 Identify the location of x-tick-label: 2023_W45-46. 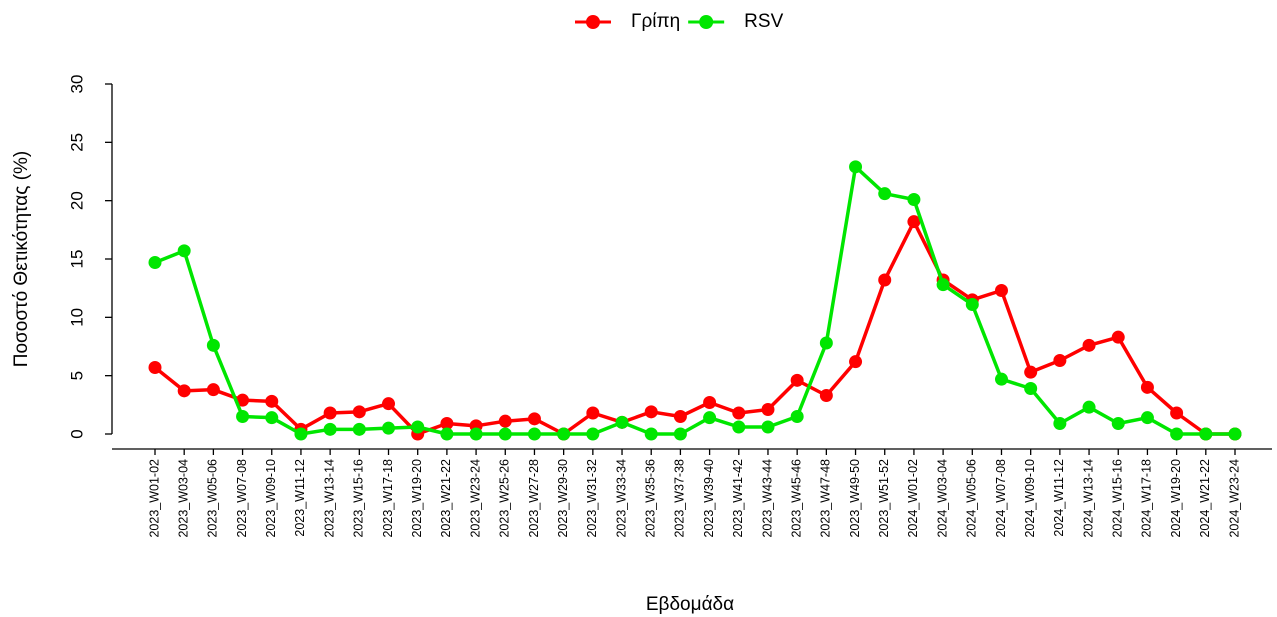
(796, 498).